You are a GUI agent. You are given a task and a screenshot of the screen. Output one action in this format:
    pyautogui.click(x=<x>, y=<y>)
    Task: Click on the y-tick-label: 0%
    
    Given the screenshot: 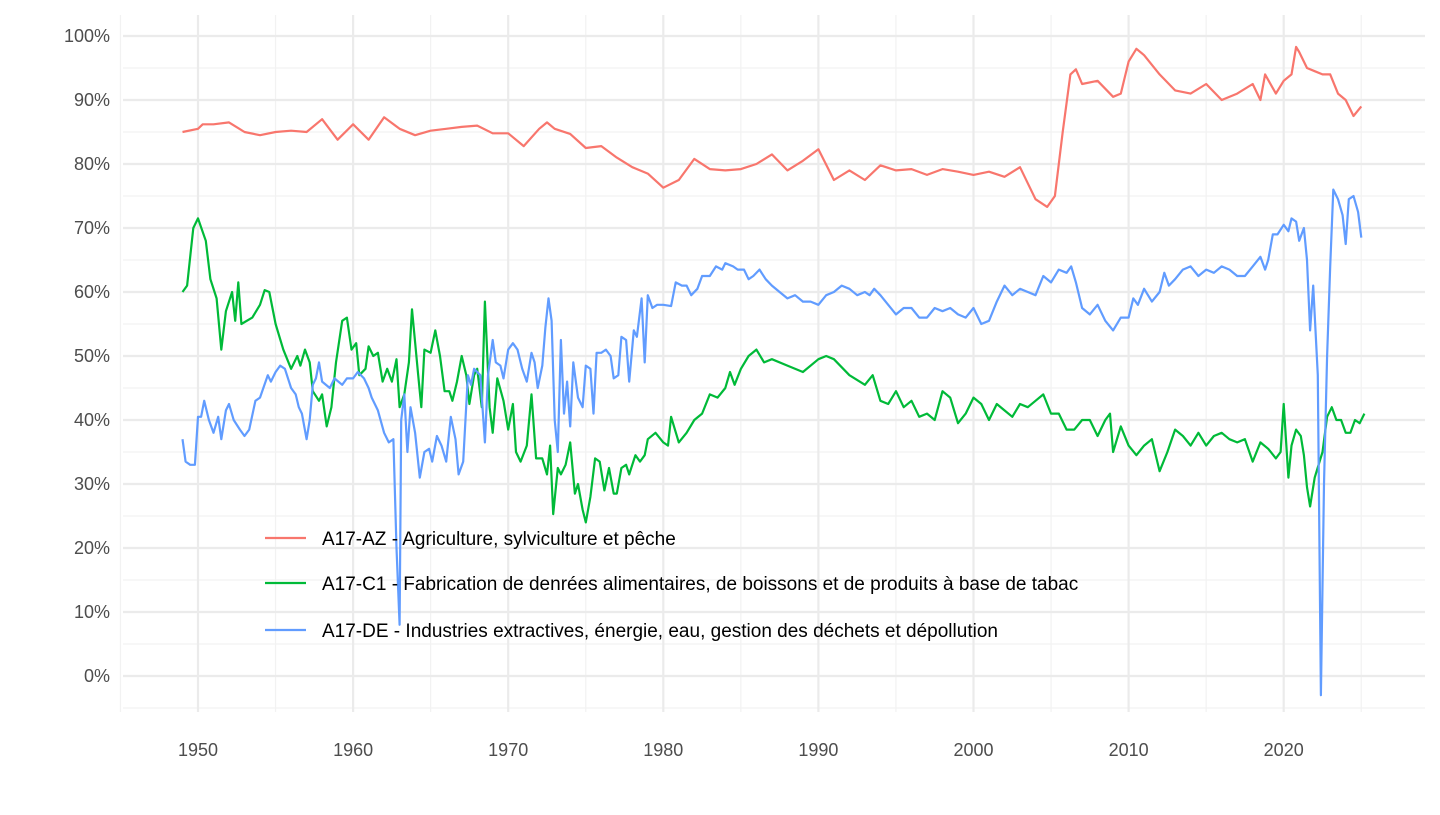 What is the action you would take?
    pyautogui.click(x=97, y=676)
    